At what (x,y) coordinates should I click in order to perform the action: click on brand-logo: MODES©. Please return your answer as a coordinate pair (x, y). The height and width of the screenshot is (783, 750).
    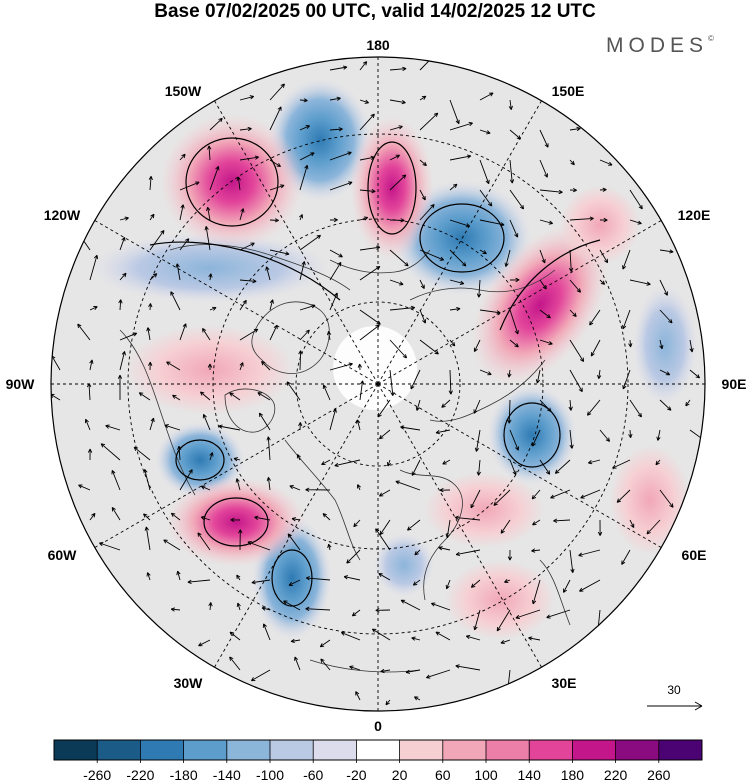
    Looking at the image, I should click on (660, 46).